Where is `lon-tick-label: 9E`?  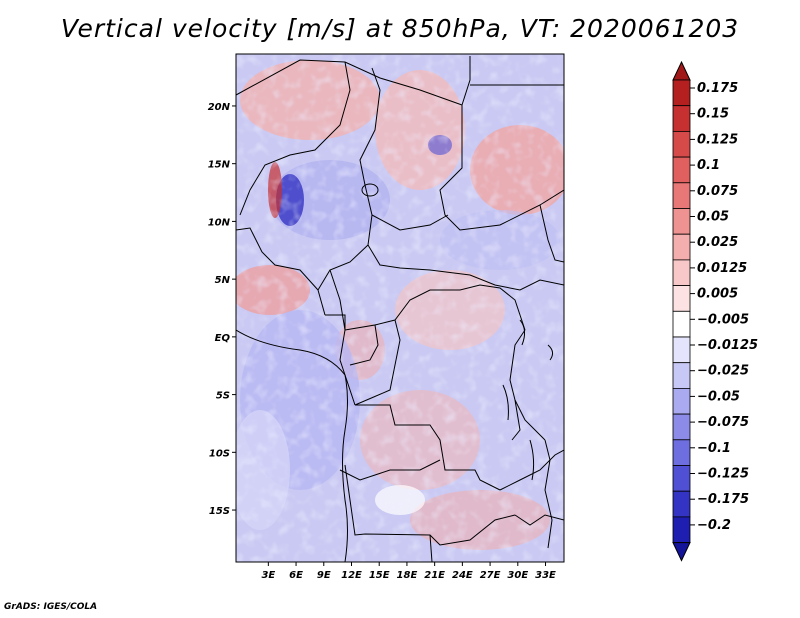
lon-tick-label: 9E is located at coordinates (324, 575).